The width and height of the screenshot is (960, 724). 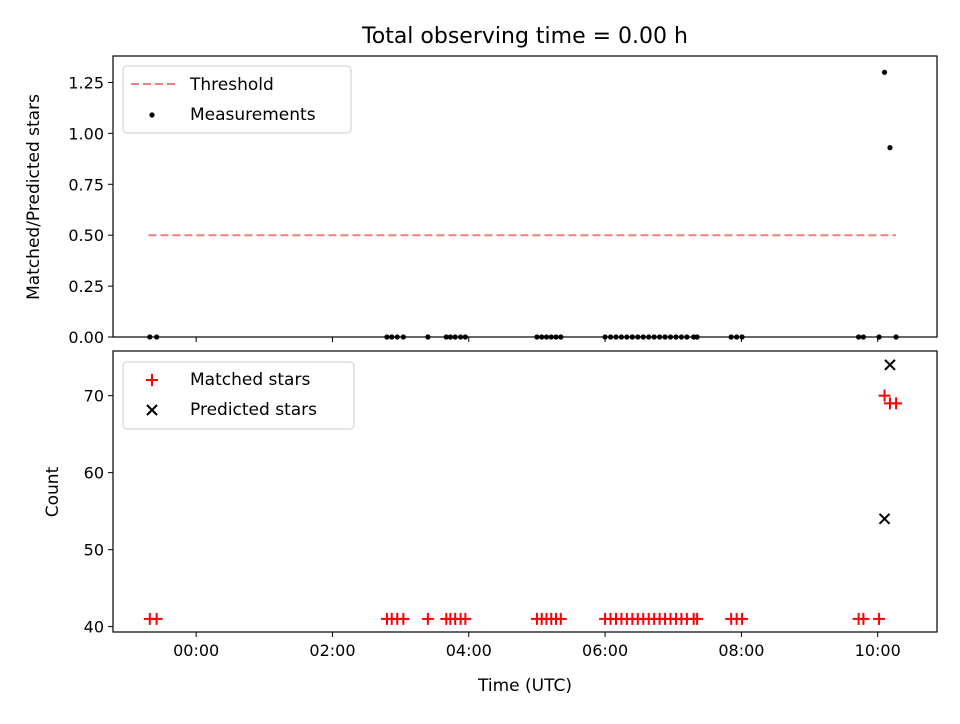 What do you see at coordinates (86, 184) in the screenshot?
I see `y-tick-label: 0.75` at bounding box center [86, 184].